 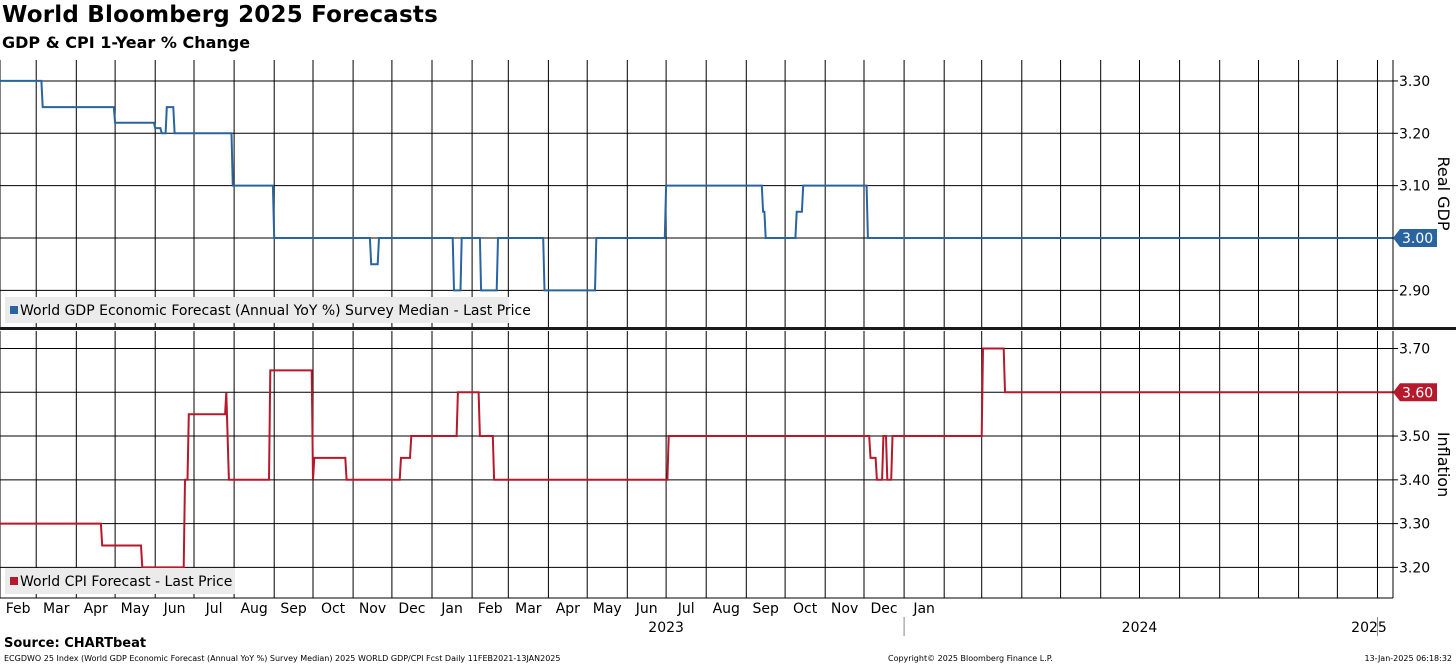 I want to click on footer-timestamp: 13-Jan-2025 06:18:32, so click(x=1408, y=658).